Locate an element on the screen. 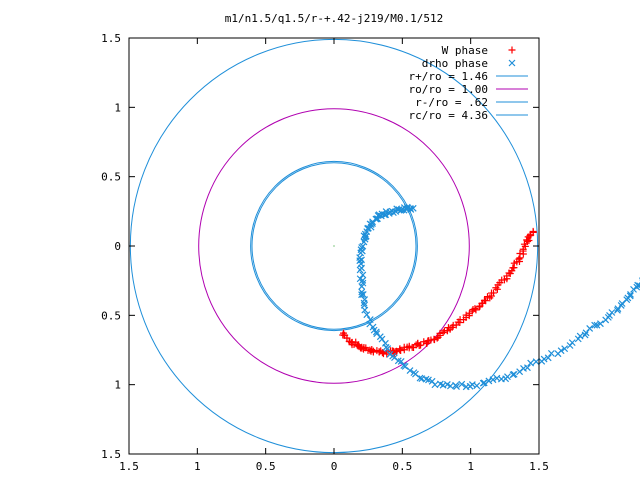  legend-label: rc/ro = 4.36 is located at coordinates (448, 115).